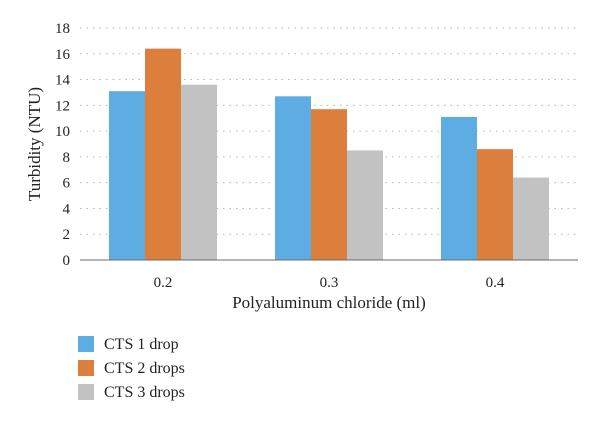  I want to click on y-tick-label: 12, so click(62, 106).